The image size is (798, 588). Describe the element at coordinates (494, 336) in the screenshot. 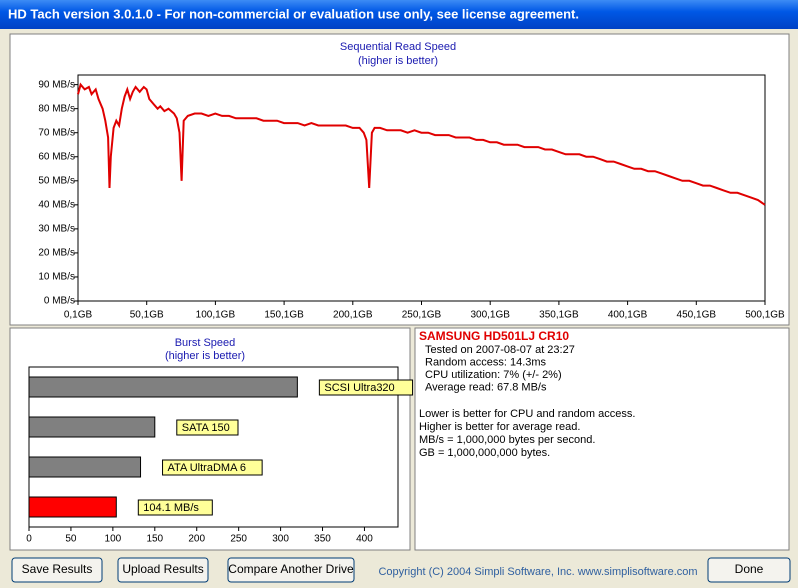

I see `drive-name: SAMSUNG HD501LJ CR10` at that location.